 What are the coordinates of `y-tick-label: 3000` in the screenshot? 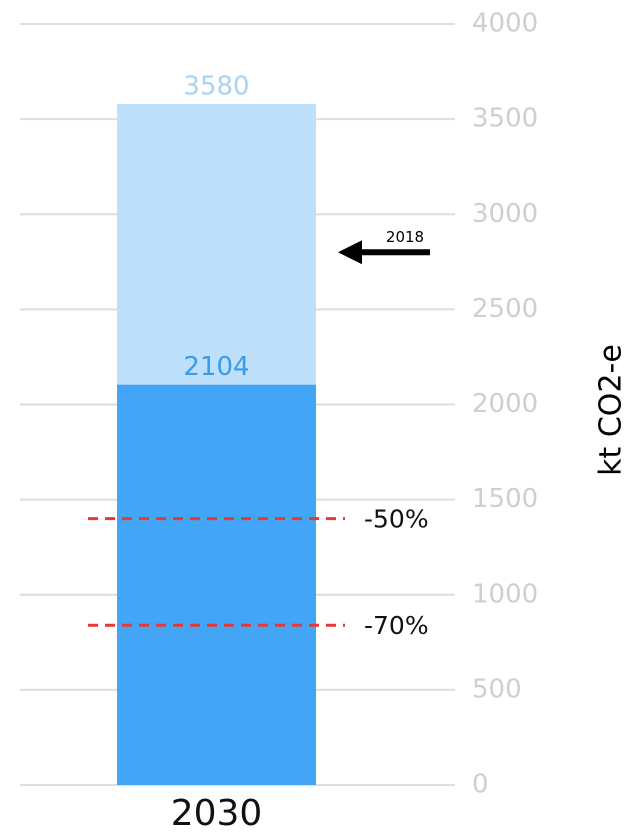 It's located at (505, 214).